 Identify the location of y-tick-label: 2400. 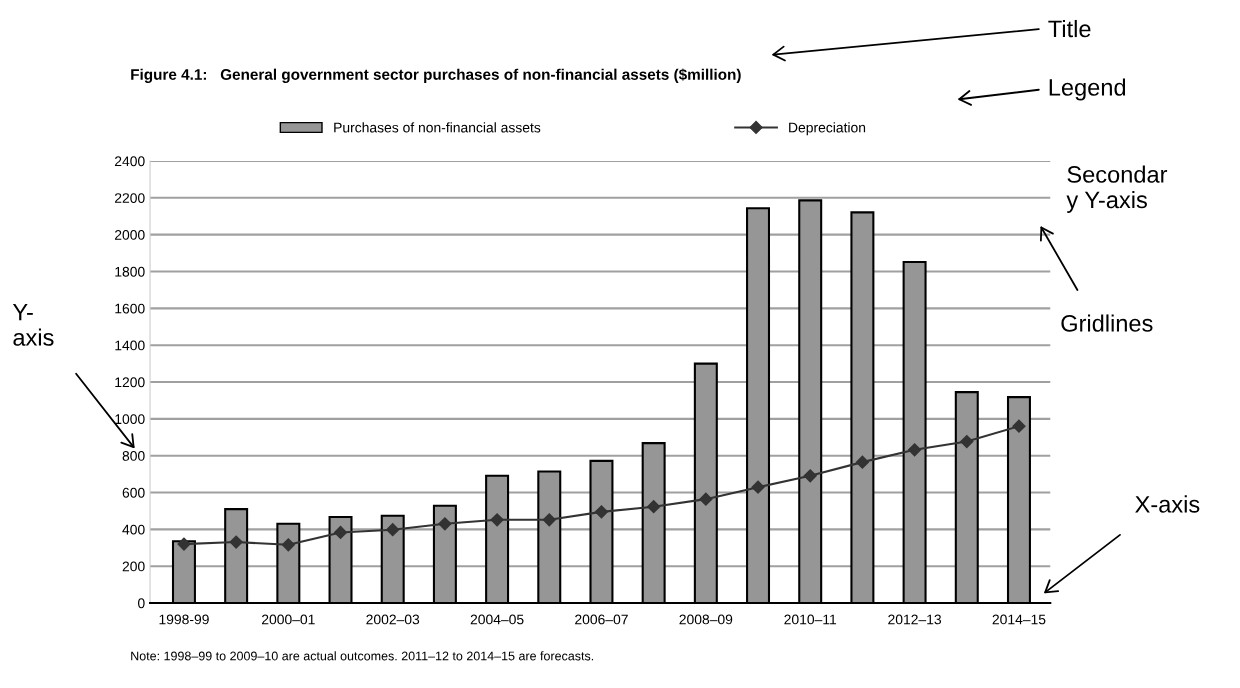
(129, 161).